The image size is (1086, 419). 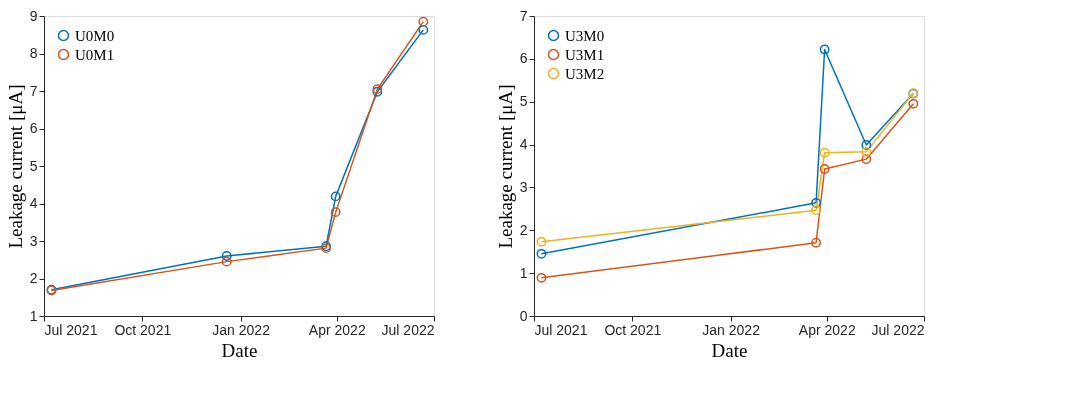 I want to click on y-tick-label: 0, so click(x=523, y=315).